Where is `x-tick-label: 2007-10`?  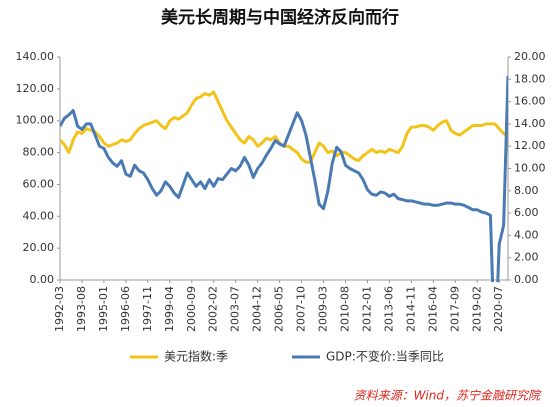 x-tick-label: 2007-10 is located at coordinates (301, 309).